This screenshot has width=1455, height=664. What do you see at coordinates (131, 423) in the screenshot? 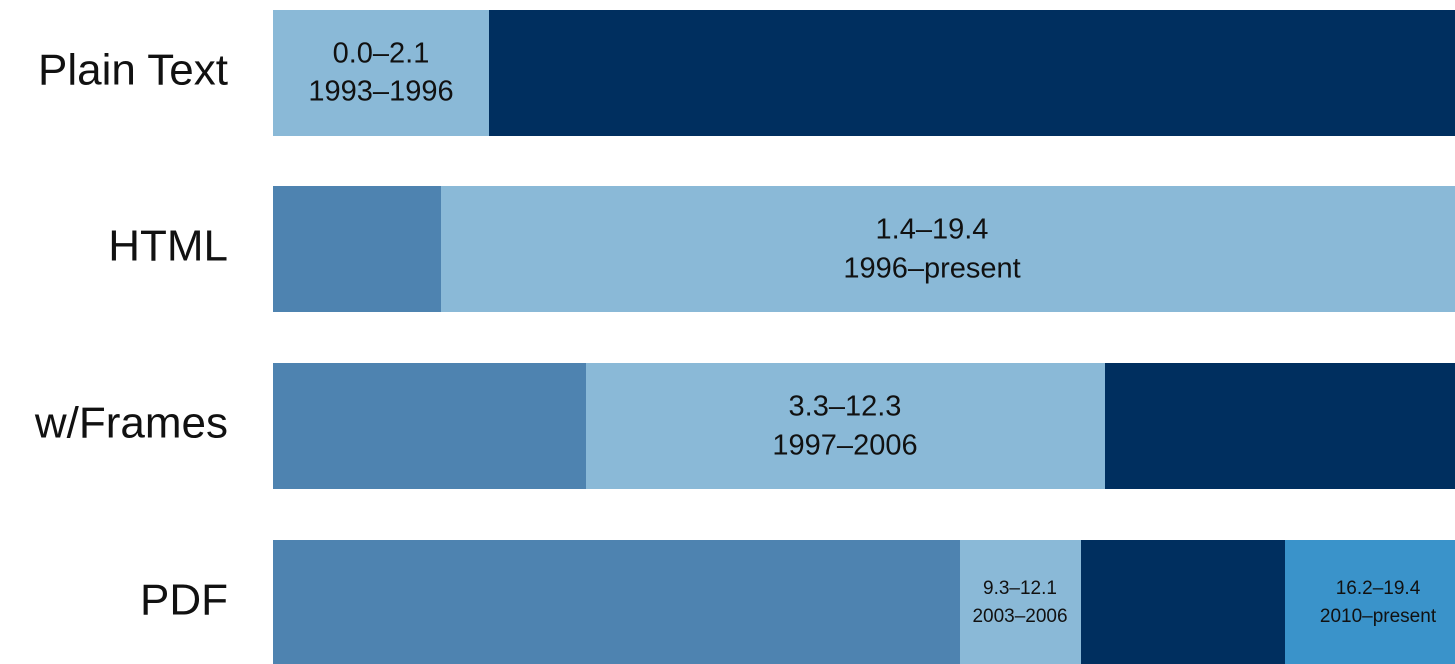
I see `row-label: w/Frames` at bounding box center [131, 423].